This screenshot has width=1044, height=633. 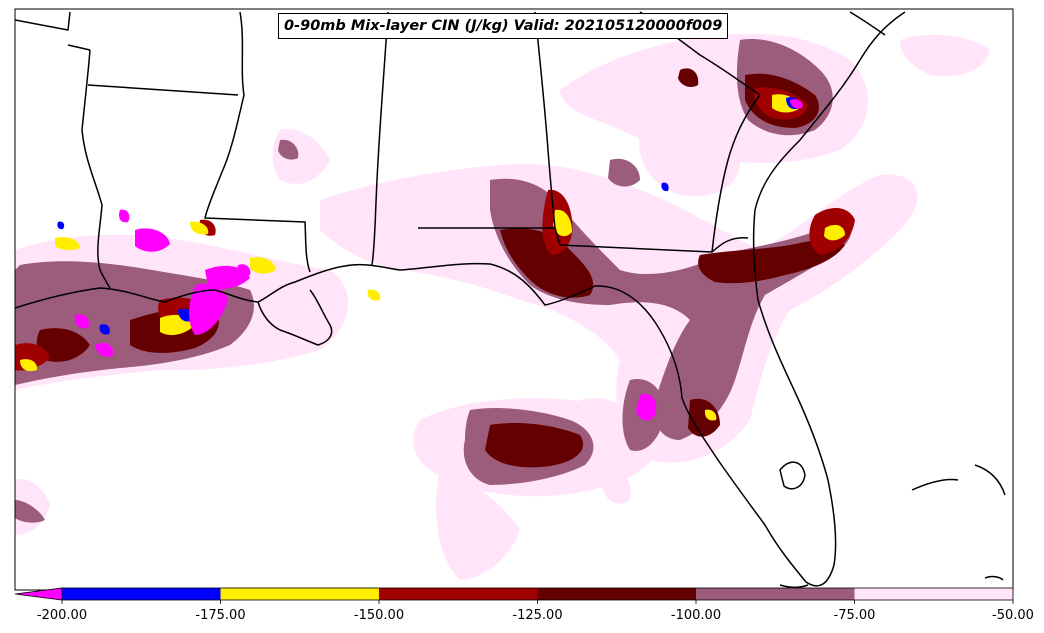 What do you see at coordinates (696, 615) in the screenshot?
I see `colorbar-tick-label: -100.00` at bounding box center [696, 615].